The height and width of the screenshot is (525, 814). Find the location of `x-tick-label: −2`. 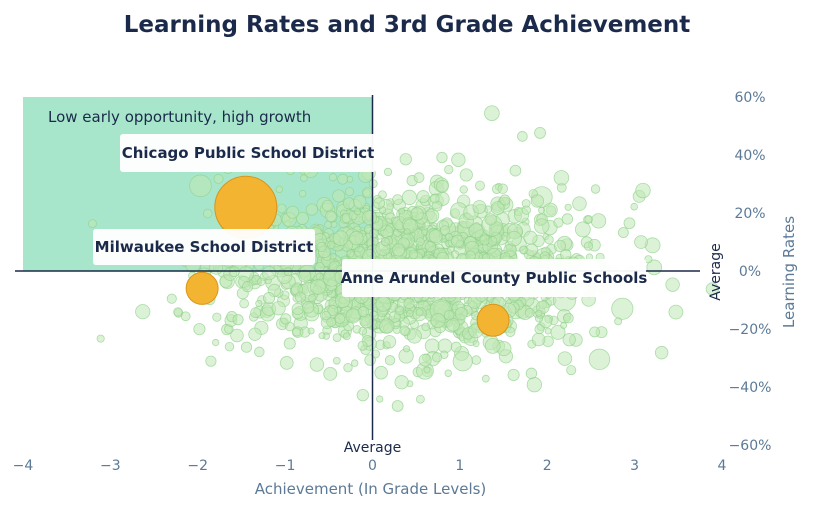

x-tick-label: −2 is located at coordinates (197, 466).